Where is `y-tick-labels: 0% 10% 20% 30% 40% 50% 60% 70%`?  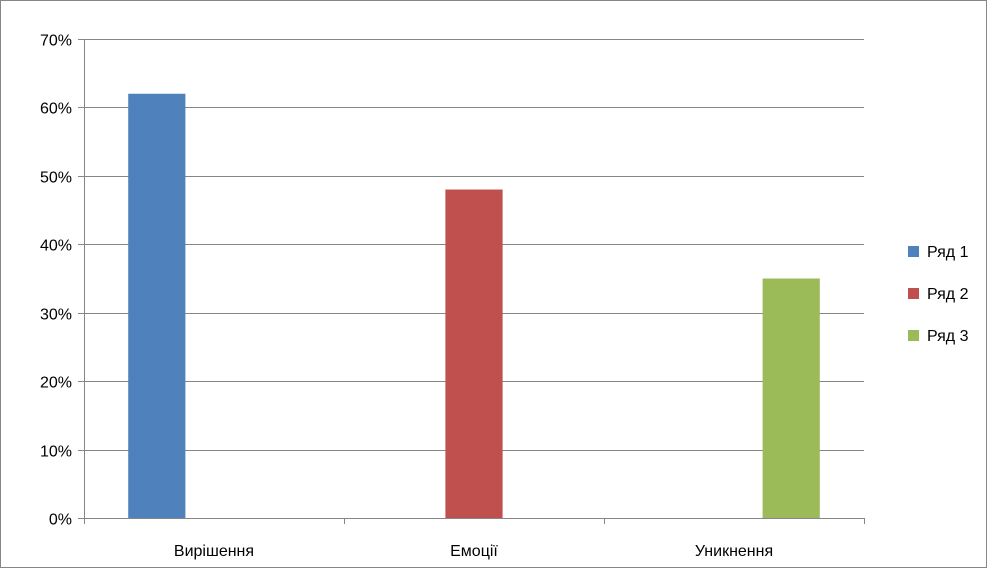
y-tick-labels: 0% 10% 20% 30% 40% 50% 60% 70% is located at coordinates (56, 281).